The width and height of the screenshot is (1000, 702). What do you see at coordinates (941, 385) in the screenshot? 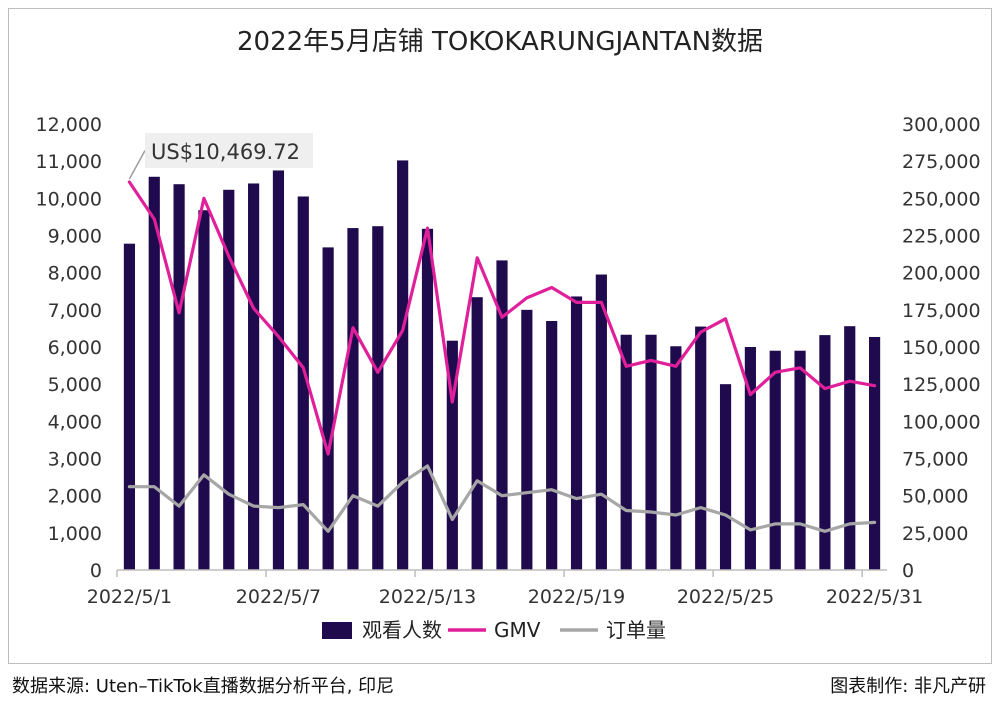
I see `right-axis-tick-label: 125,000` at bounding box center [941, 385].